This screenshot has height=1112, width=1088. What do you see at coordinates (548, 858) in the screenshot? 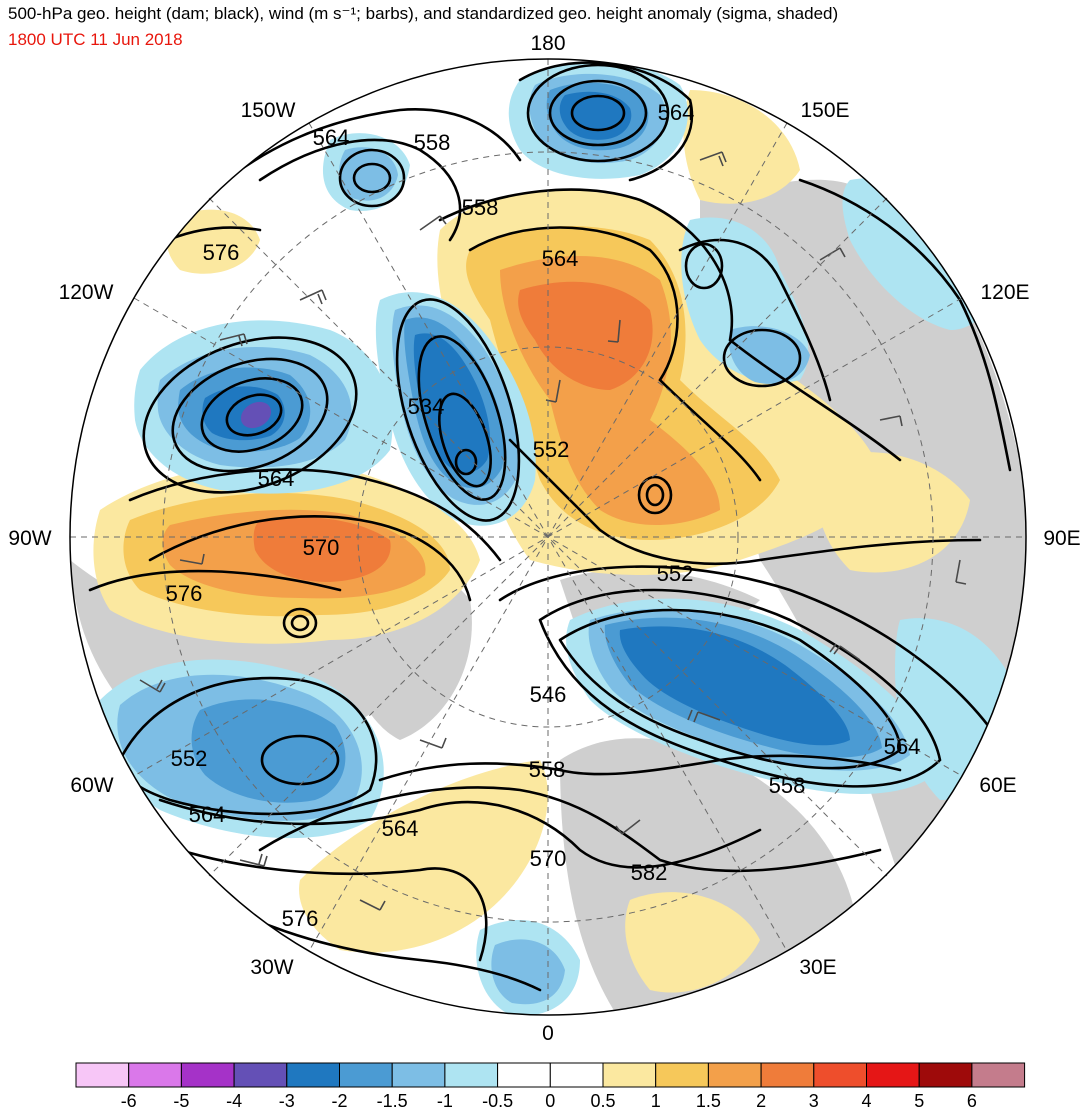
I see `contour-label: 570` at bounding box center [548, 858].